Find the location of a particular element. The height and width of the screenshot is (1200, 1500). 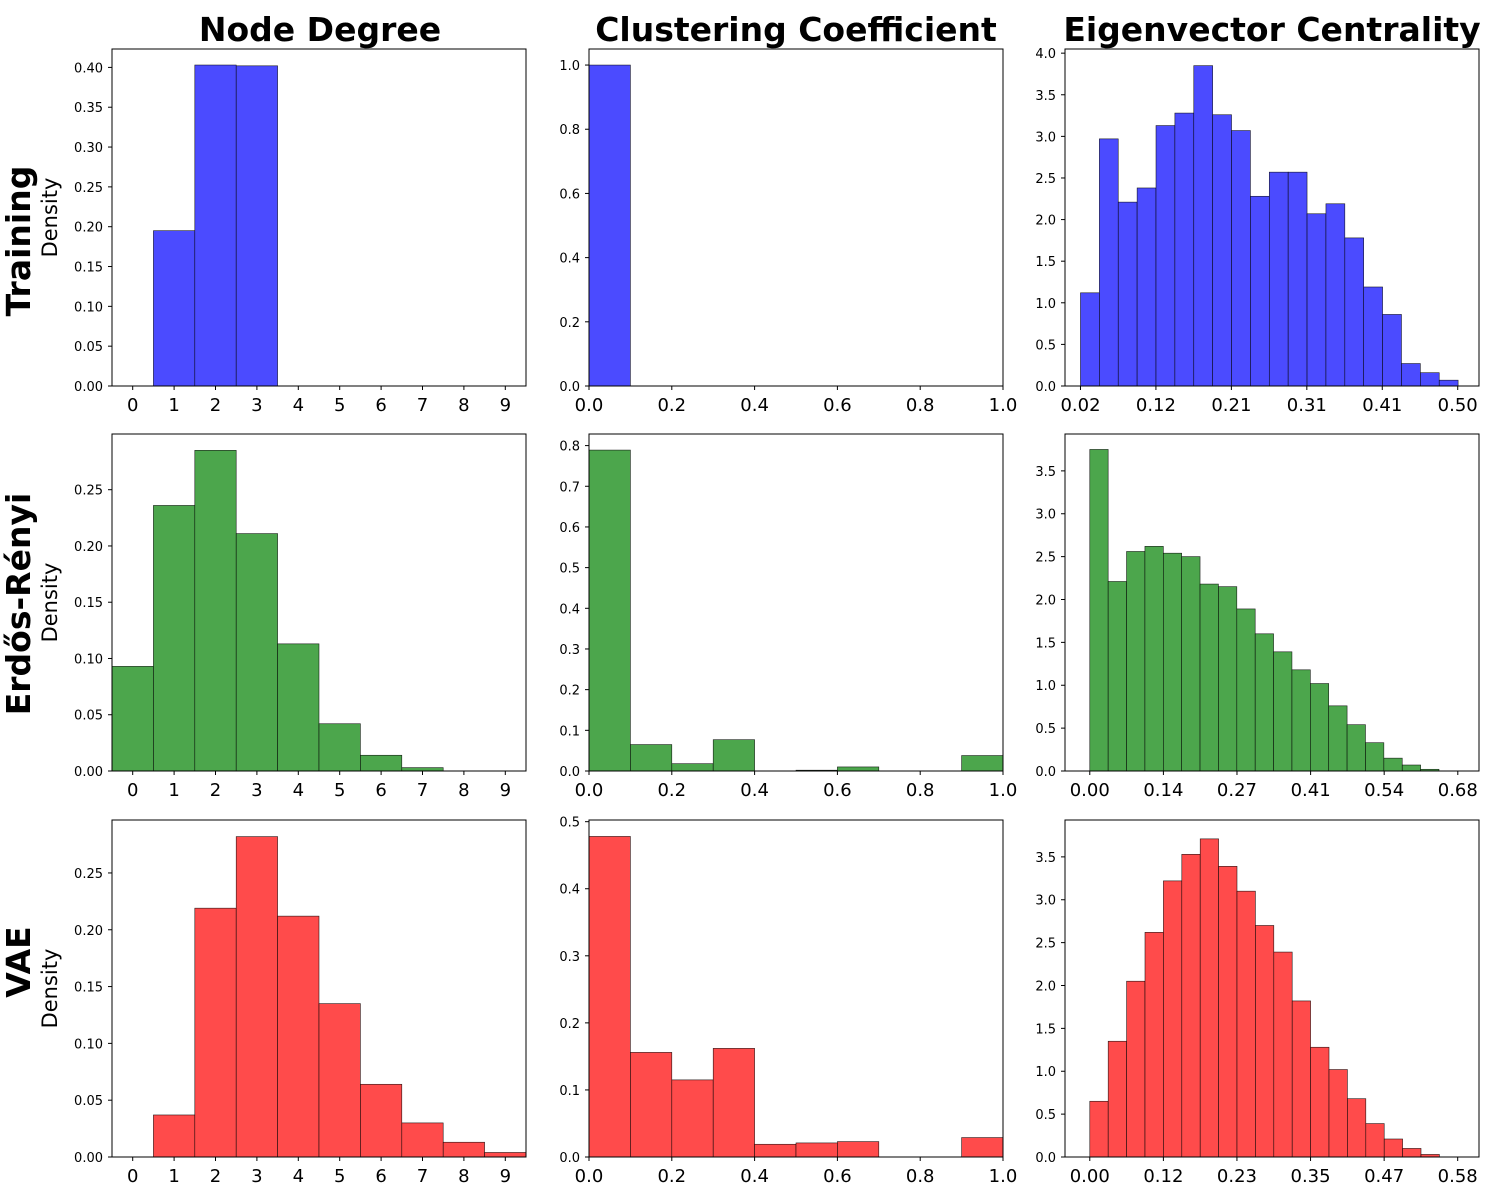

x-tick-label: 0.4 is located at coordinates (754, 405).